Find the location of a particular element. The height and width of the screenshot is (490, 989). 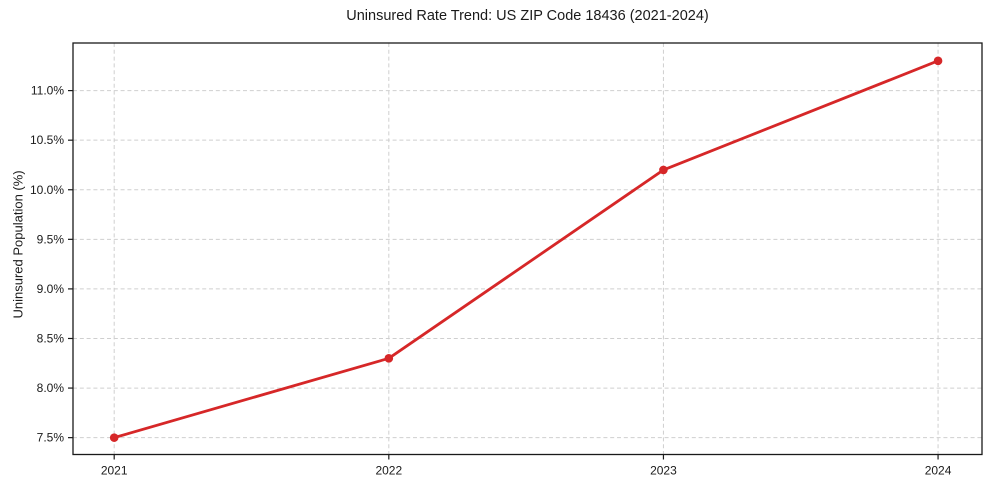

y-tick-label: 9.0% is located at coordinates (51, 289).